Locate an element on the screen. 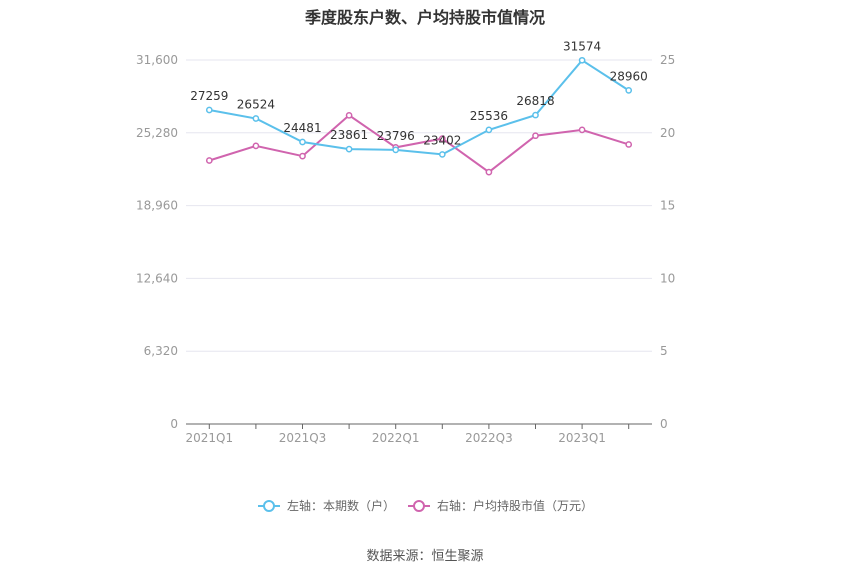 The image size is (850, 575). left-tick-label: 31,600 is located at coordinates (157, 60).